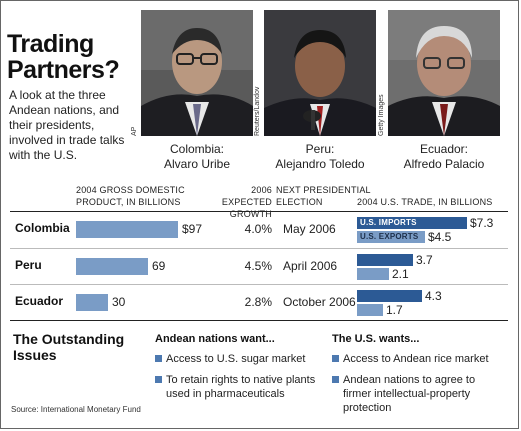 The width and height of the screenshot is (521, 431). What do you see at coordinates (425, 202) in the screenshot?
I see `header-trade: 2004 U.S. TRADE, IN BILLIONS` at bounding box center [425, 202].